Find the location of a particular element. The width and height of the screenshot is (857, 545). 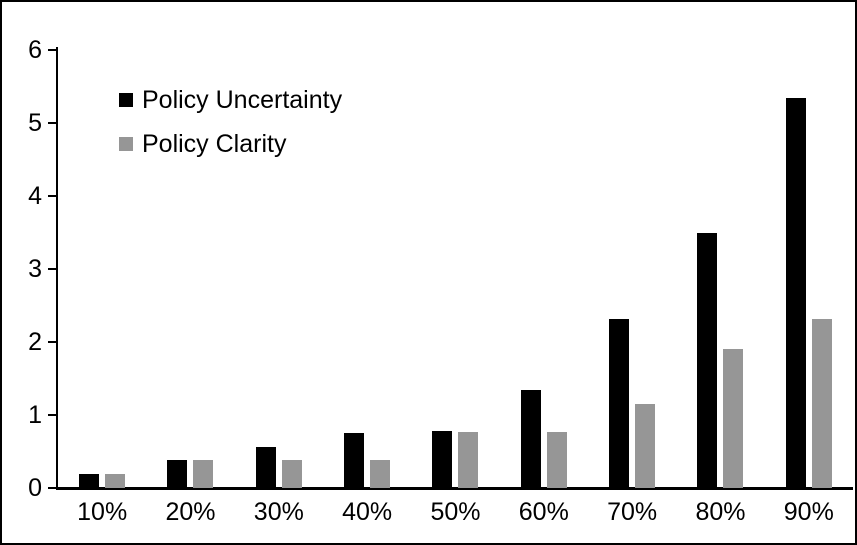

bar-group-50% is located at coordinates (455, 269).